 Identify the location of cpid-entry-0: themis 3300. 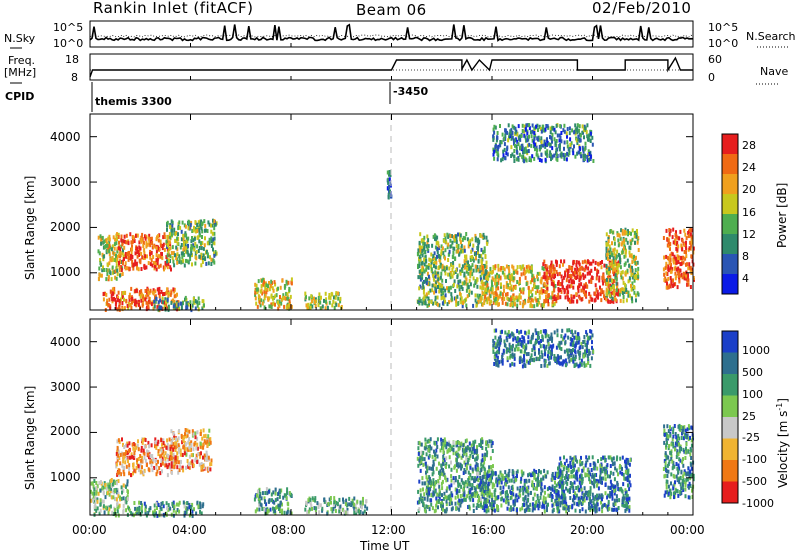
(133, 101).